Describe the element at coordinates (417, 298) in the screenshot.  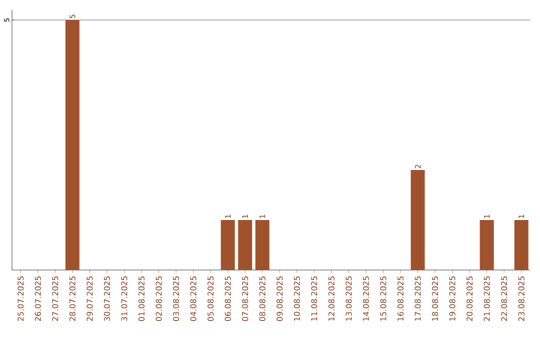
I see `x-tick-label: 17.08.2025` at that location.